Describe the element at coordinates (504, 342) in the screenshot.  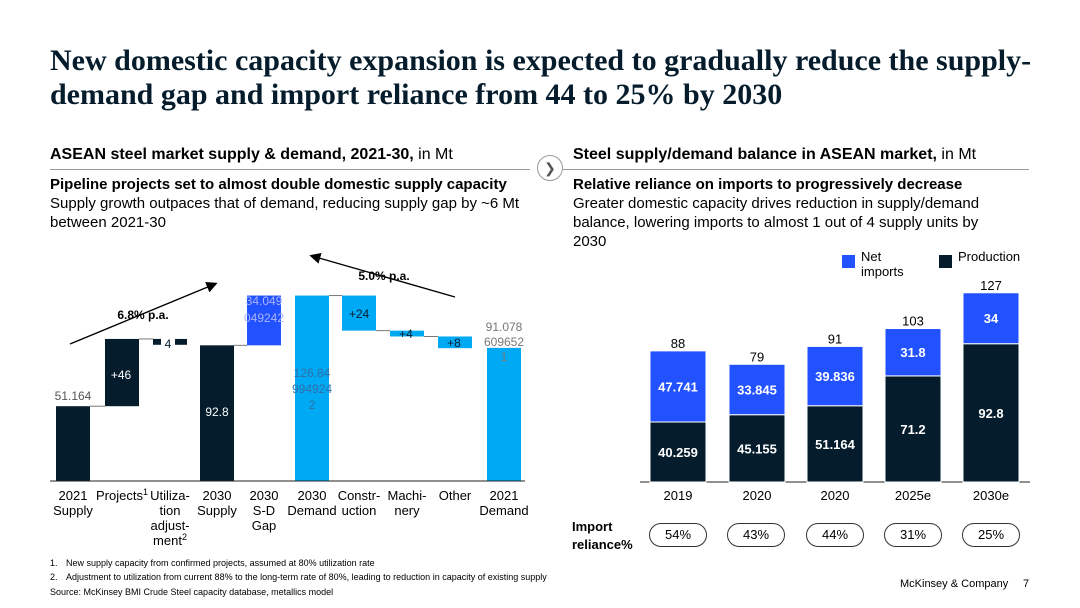
I see `value-label: 609652` at that location.